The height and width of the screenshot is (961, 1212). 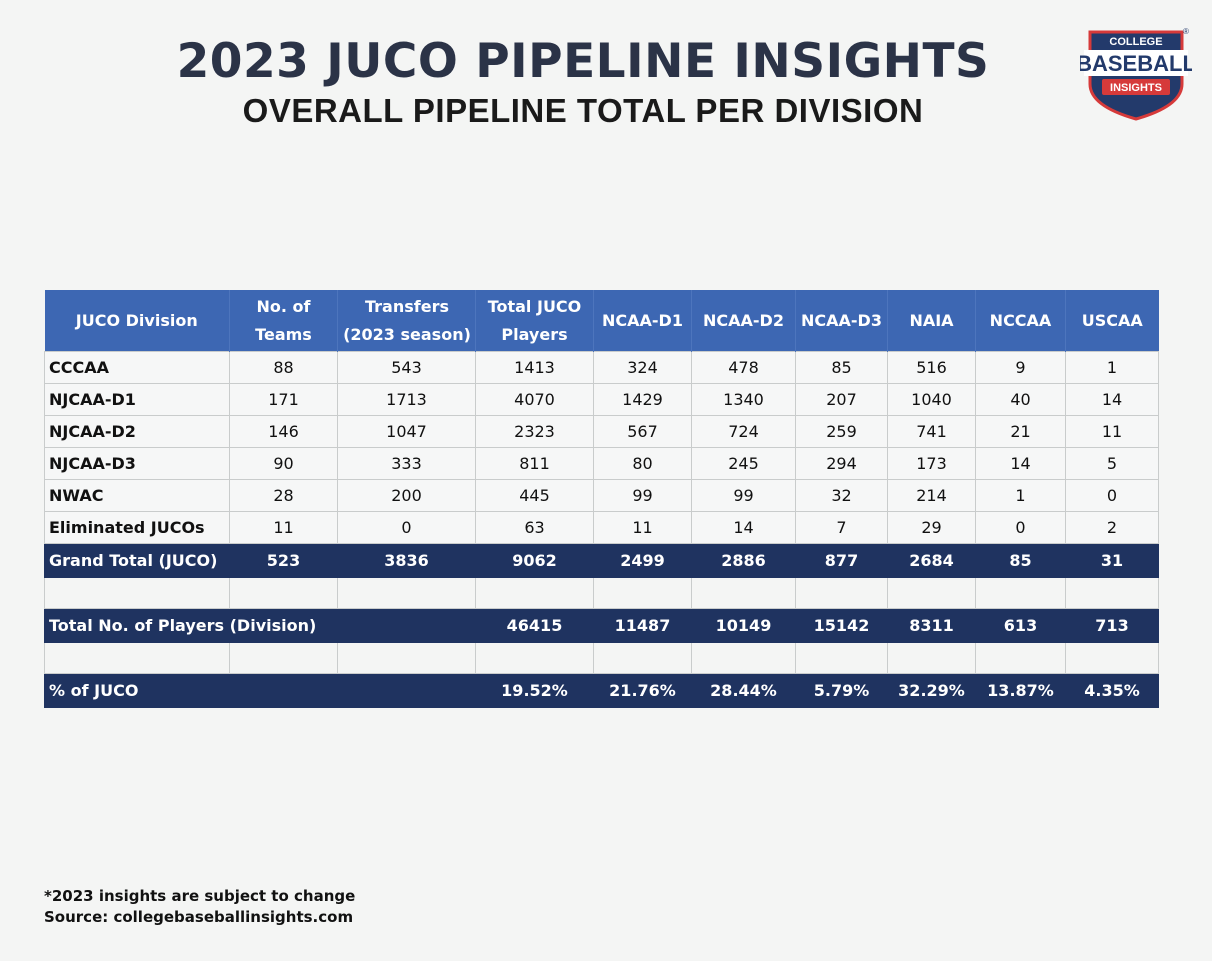 I want to click on table-cell: 2, so click(x=1112, y=527).